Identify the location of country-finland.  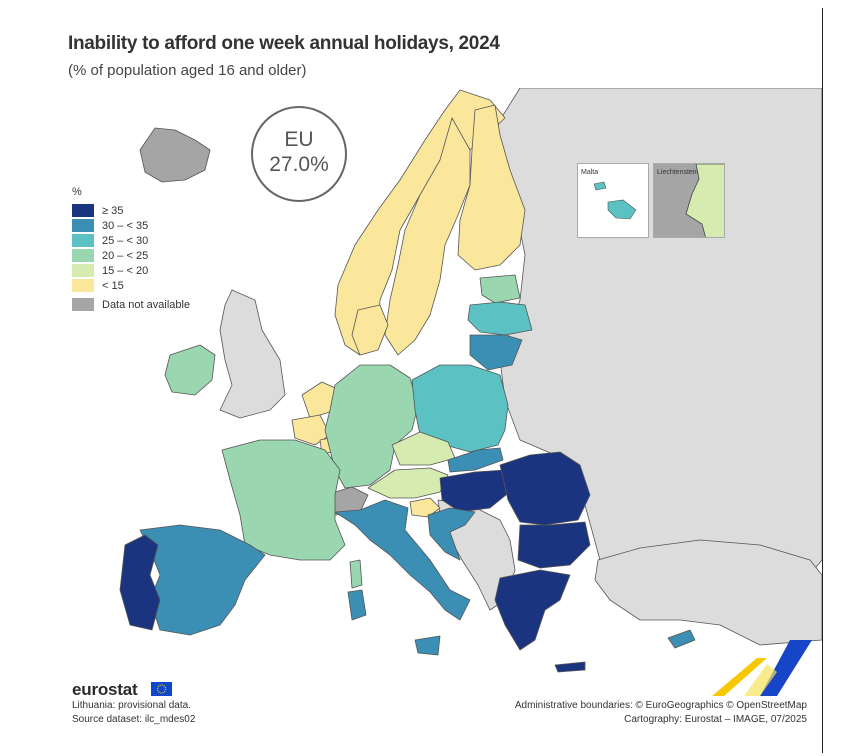
(491, 187).